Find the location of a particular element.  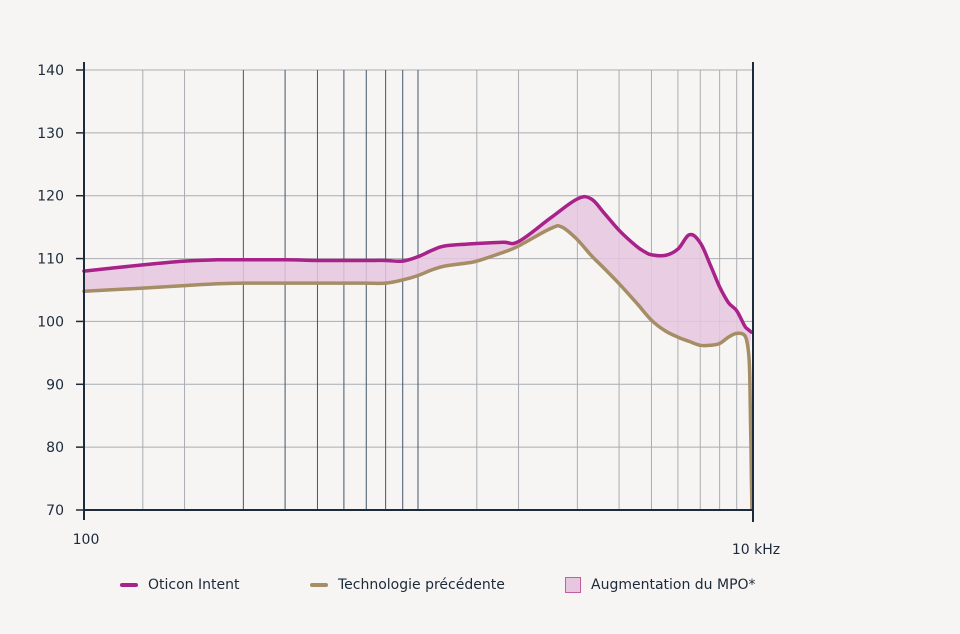

legend-item-augmentation-mpo: Augmentation du MPO* is located at coordinates (660, 585).